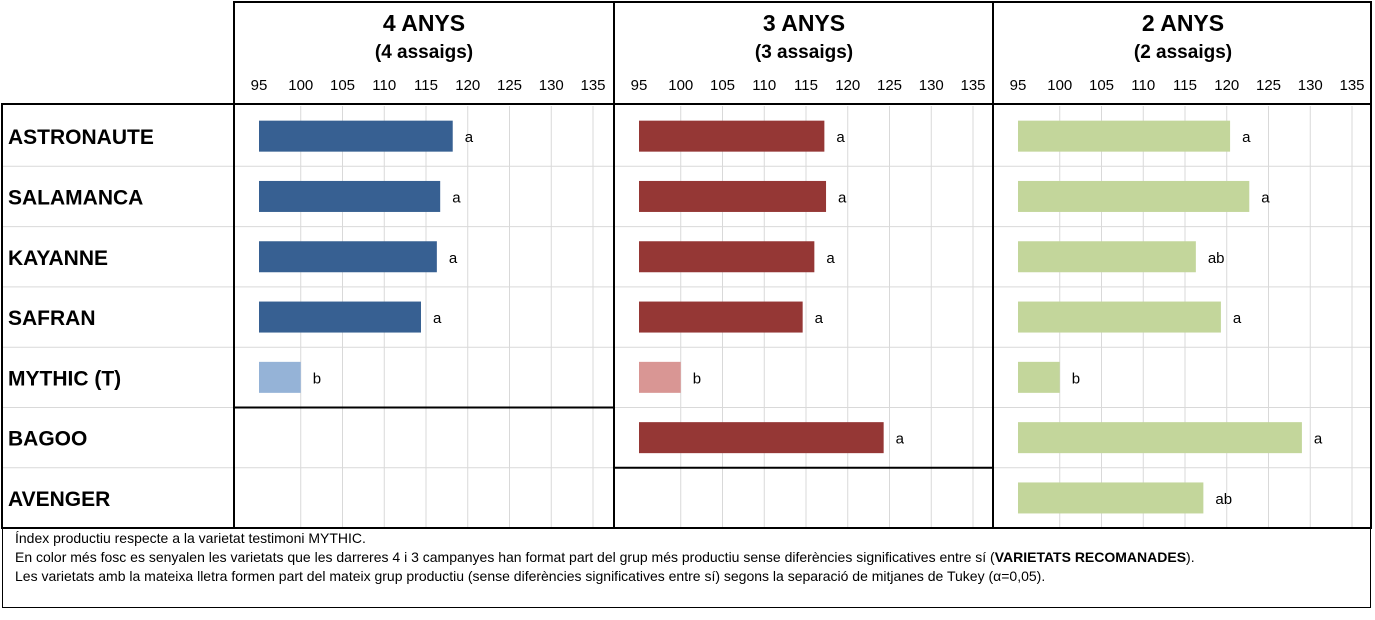 The height and width of the screenshot is (620, 1375). I want to click on panel-subtitle: (3 assaigs), so click(804, 52).